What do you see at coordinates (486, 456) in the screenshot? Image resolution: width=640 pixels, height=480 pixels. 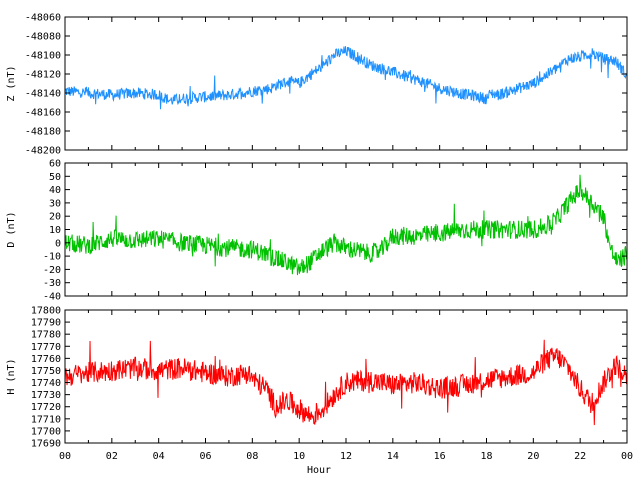 I see `x-tick-label: 18` at bounding box center [486, 456].